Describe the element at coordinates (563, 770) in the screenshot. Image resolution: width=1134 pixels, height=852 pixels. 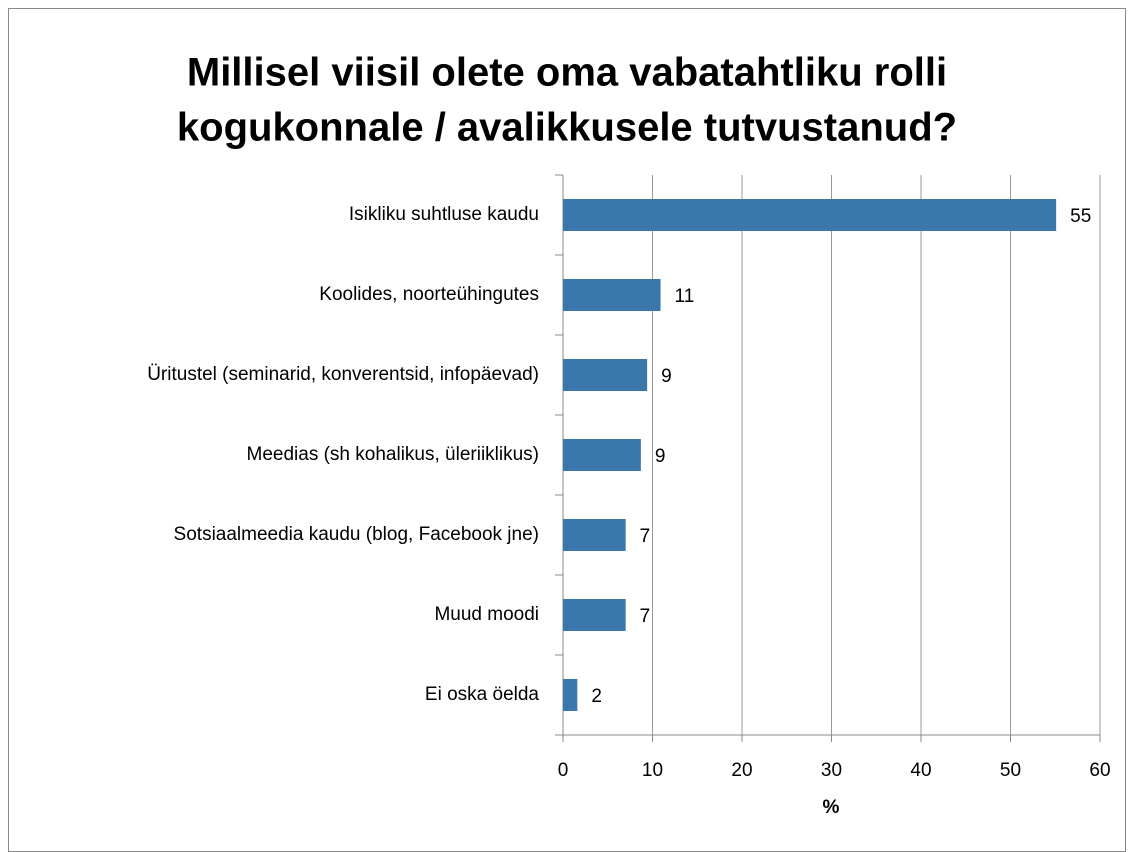
I see `x-tick-label: 0` at that location.